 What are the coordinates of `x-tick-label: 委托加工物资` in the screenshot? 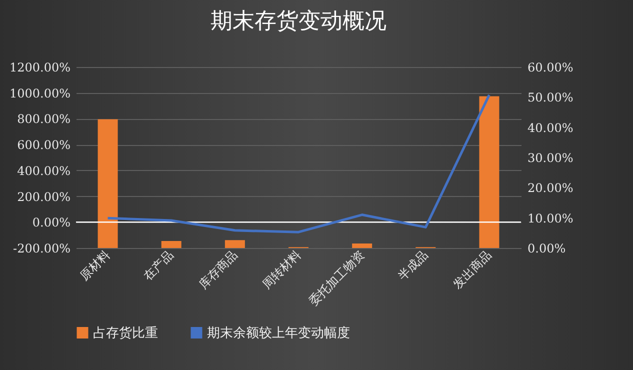 It's located at (337, 278).